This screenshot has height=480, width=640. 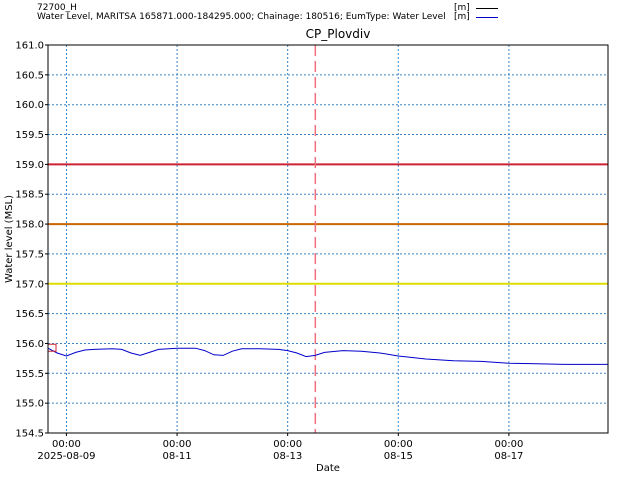 I want to click on y-tick-label: 158.0, so click(x=29, y=225).